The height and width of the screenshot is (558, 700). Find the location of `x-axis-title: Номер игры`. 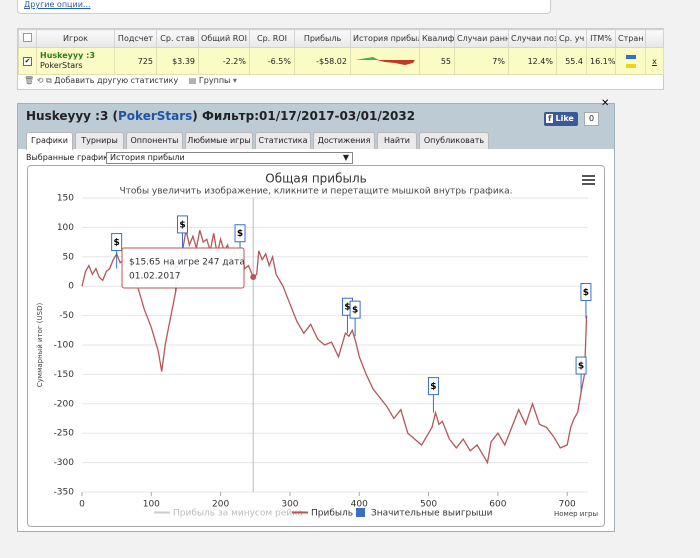

x-axis-title: Номер игры is located at coordinates (576, 514).